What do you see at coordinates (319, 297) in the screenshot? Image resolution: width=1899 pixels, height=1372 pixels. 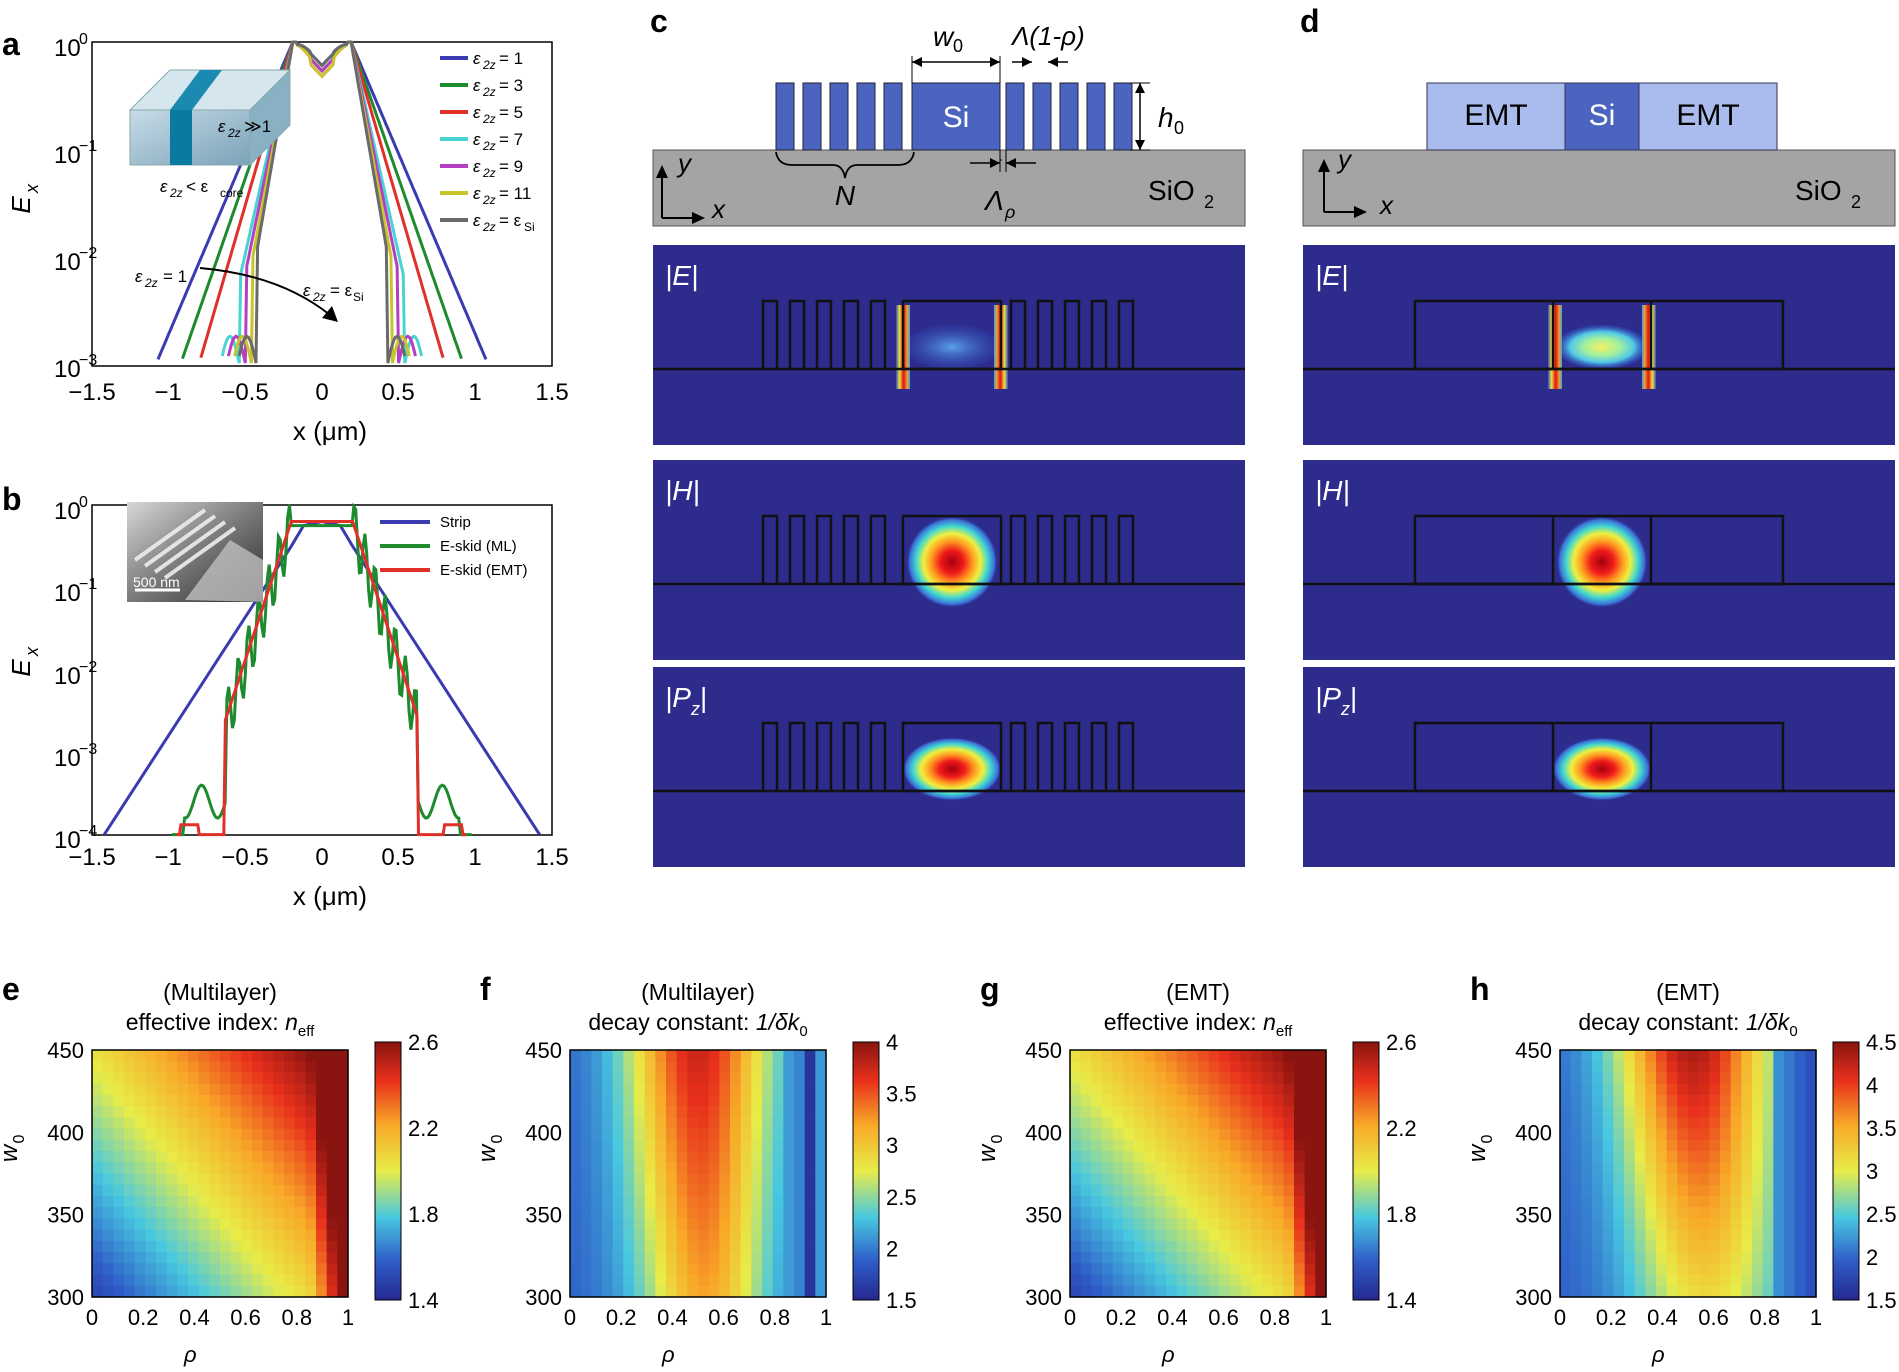 I see `svg-text: 2z` at bounding box center [319, 297].